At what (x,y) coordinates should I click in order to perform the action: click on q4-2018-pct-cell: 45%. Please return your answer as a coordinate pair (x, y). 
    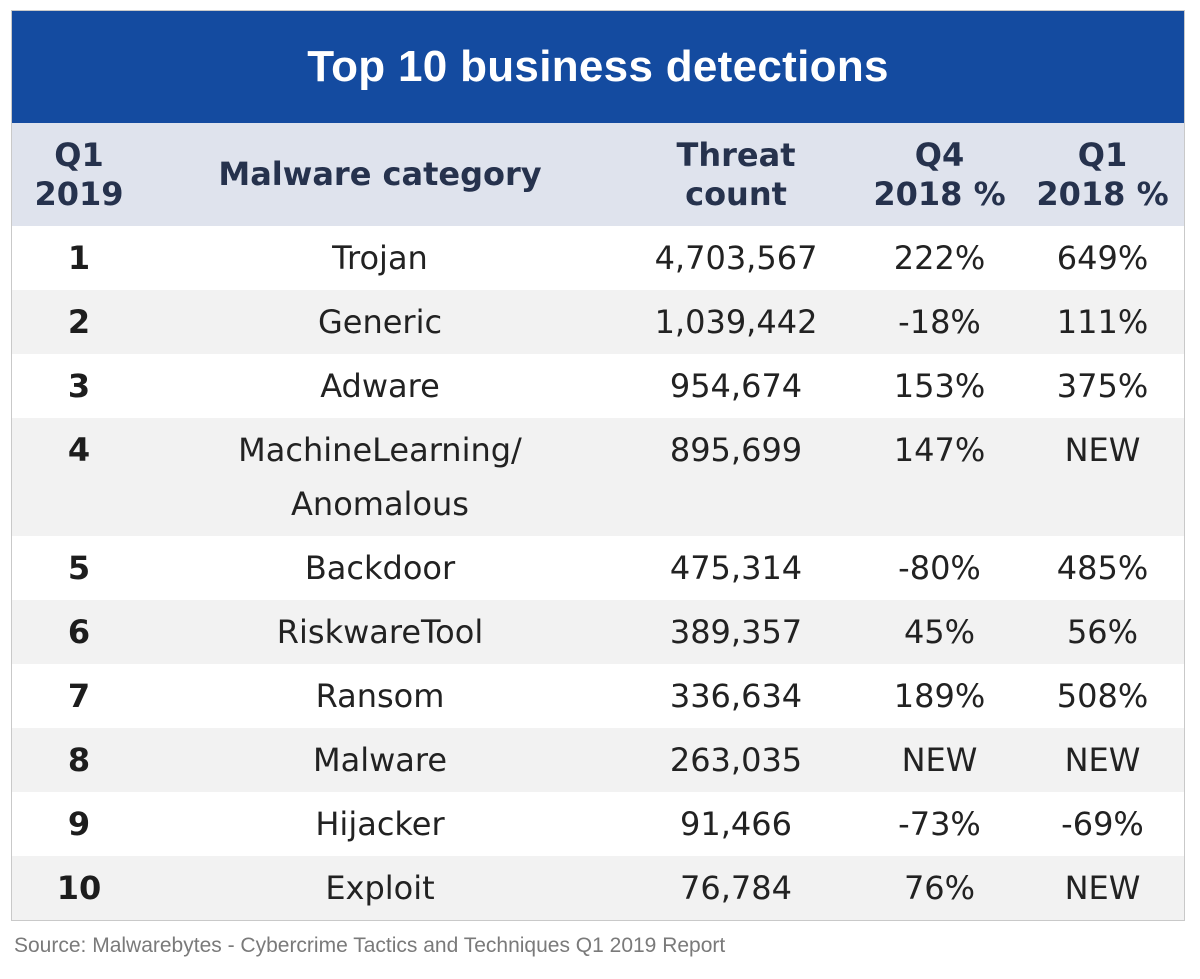
    Looking at the image, I should click on (939, 632).